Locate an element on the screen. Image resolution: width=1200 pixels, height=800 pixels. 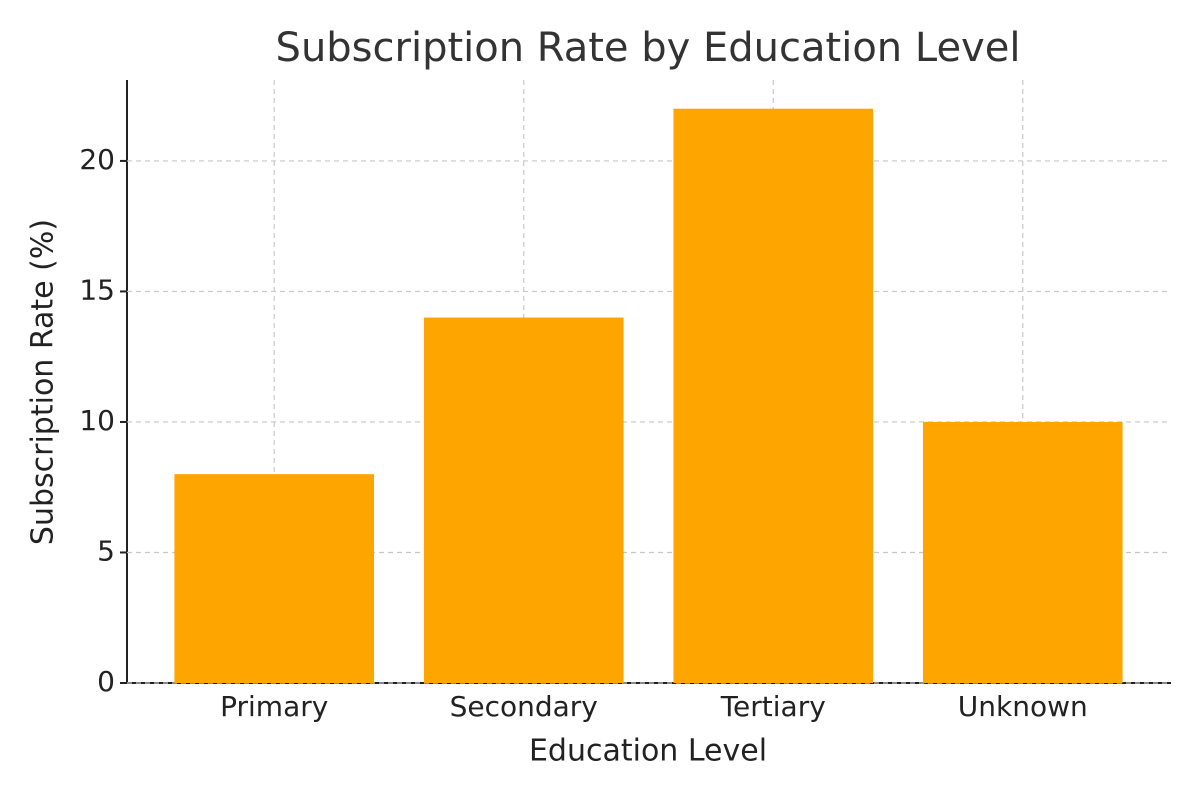
y-axis-label: Subscription Rate (%) is located at coordinates (43, 382).